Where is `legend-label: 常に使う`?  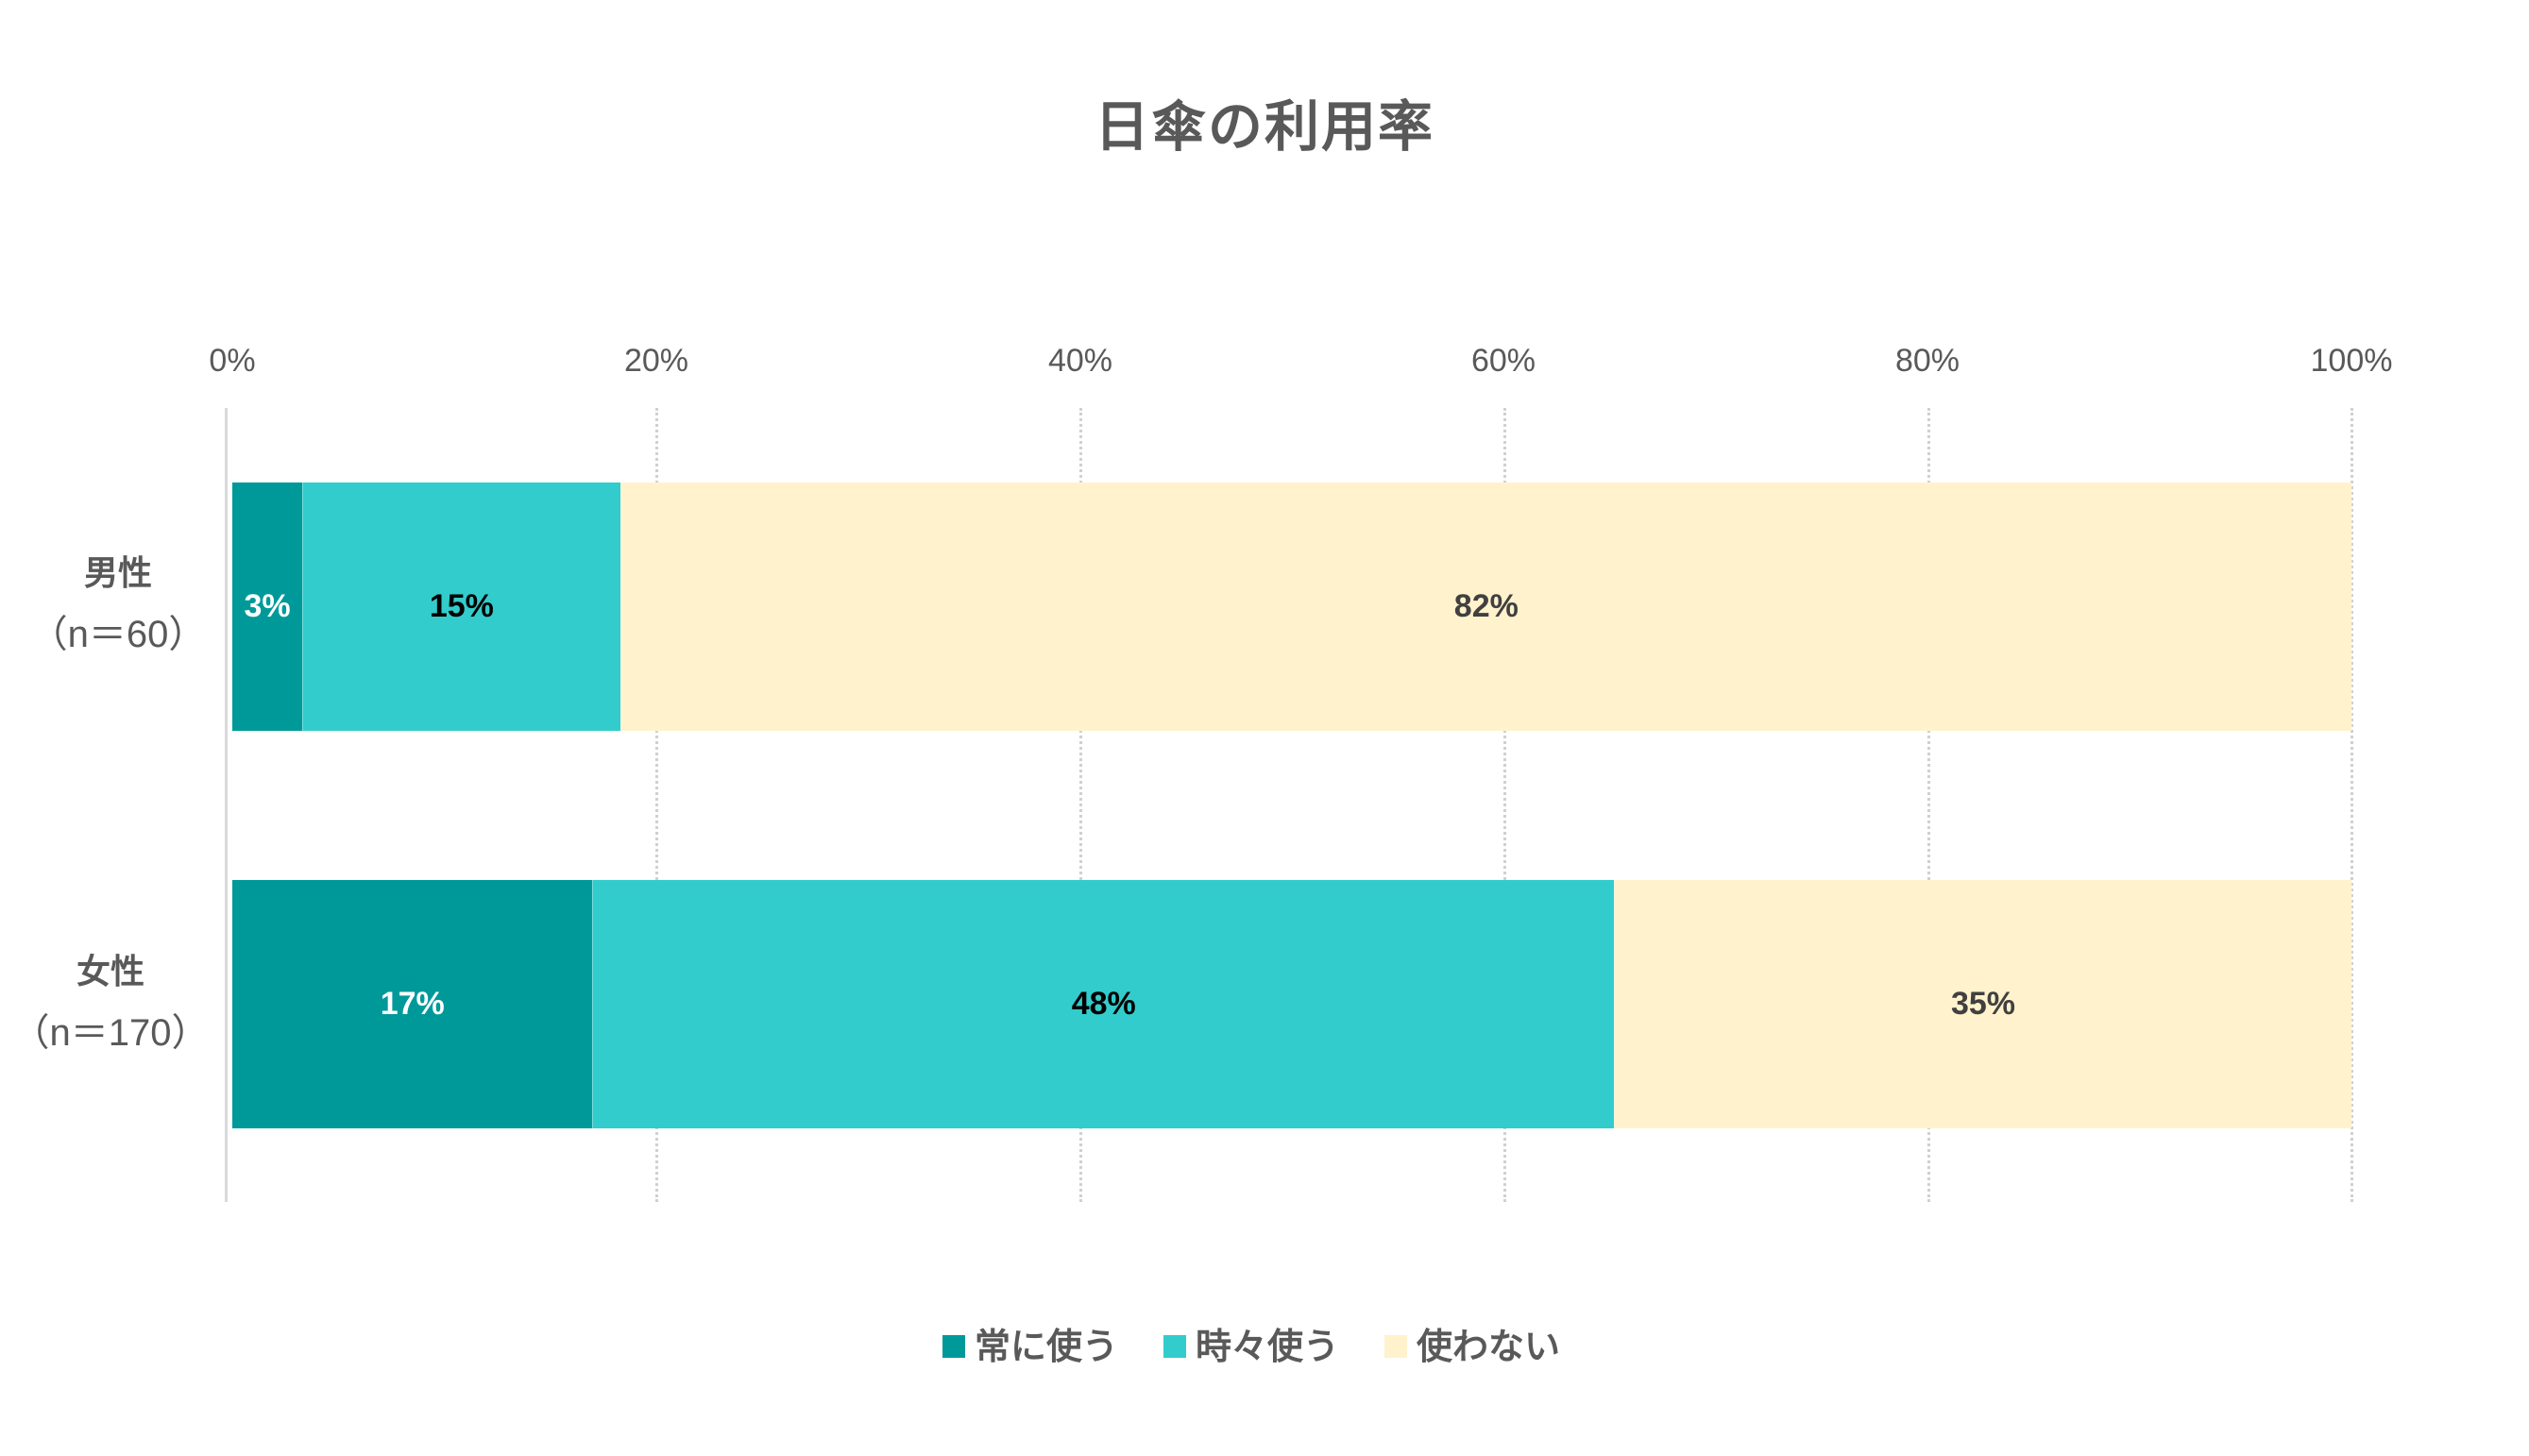
legend-label: 常に使う is located at coordinates (1046, 1346).